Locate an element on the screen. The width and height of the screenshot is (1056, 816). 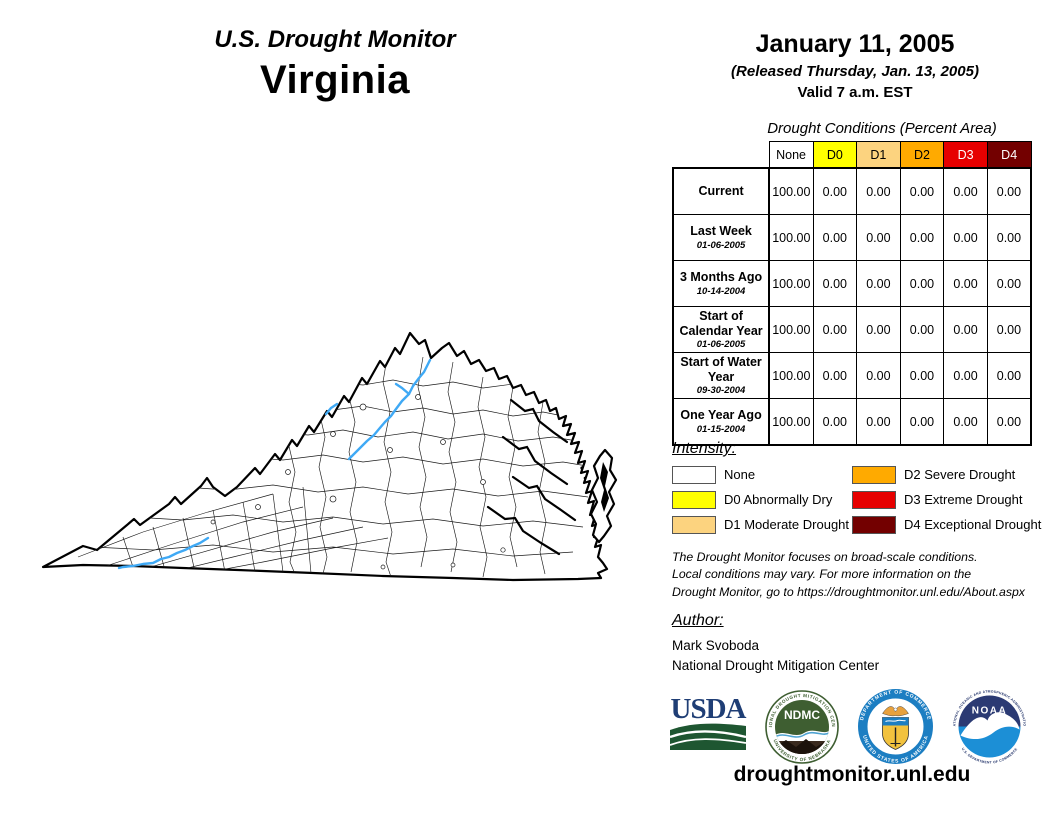
title-block: U.S. Drought Monitor Virginia is located at coordinates (335, 64).